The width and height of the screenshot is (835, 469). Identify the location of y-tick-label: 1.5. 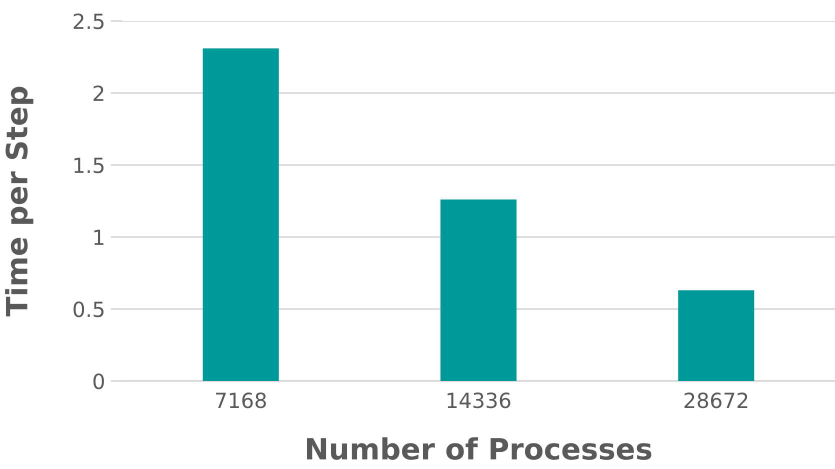
(89, 166).